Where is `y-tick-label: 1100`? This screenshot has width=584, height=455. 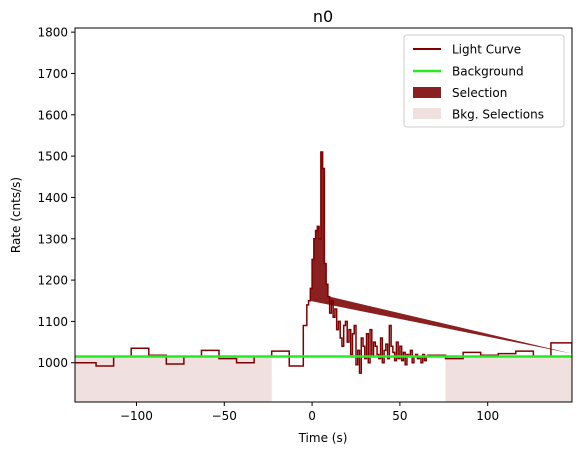
y-tick-label: 1100 is located at coordinates (52, 322).